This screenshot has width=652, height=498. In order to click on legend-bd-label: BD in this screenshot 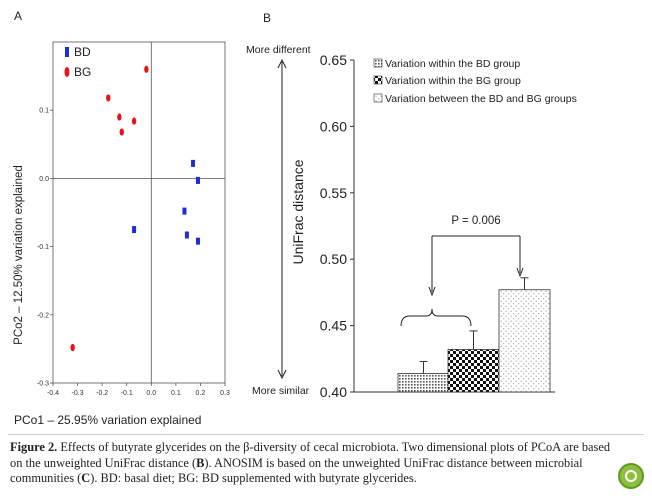, I will do `click(82, 52)`.